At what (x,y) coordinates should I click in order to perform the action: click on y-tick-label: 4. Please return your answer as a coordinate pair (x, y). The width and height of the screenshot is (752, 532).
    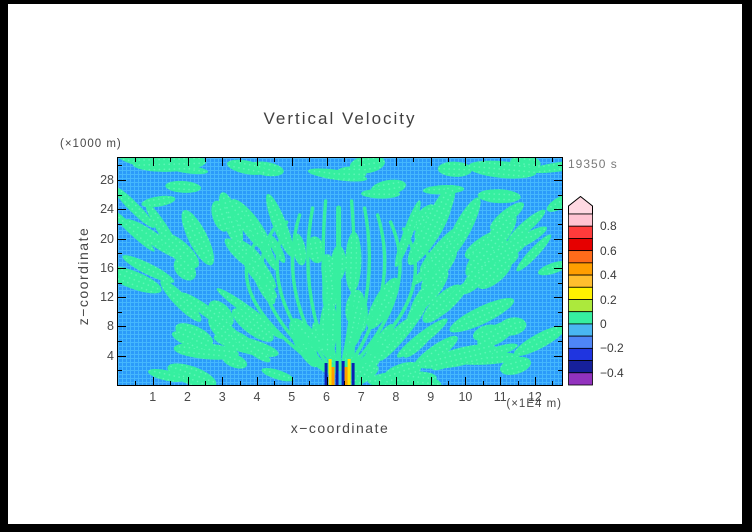
    Looking at the image, I should click on (110, 355).